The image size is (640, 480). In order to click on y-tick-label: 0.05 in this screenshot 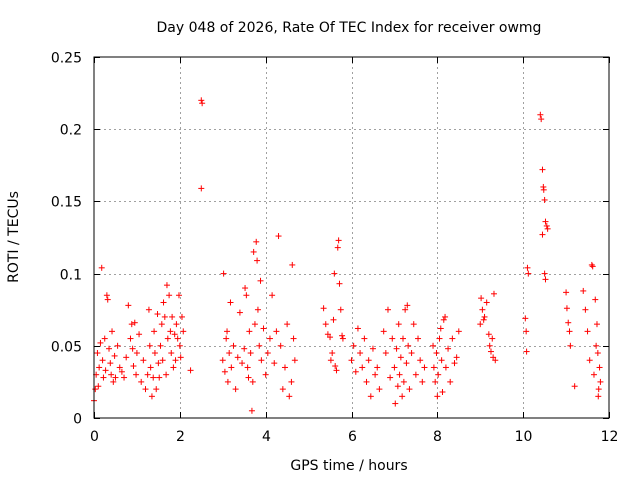, I will do `click(66, 348)`.